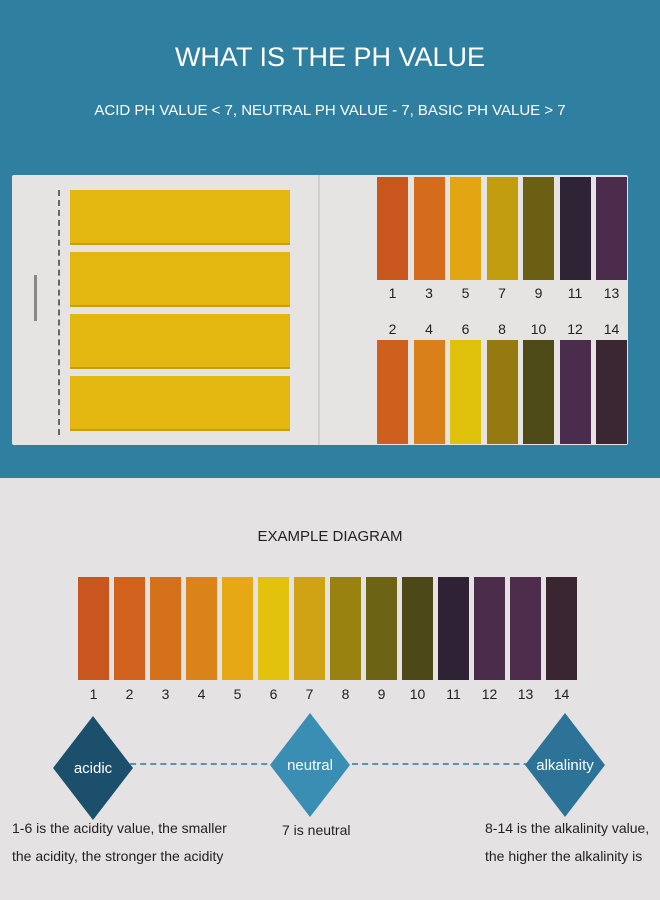 This screenshot has width=660, height=900. Describe the element at coordinates (525, 694) in the screenshot. I see `ph-label: 13` at that location.